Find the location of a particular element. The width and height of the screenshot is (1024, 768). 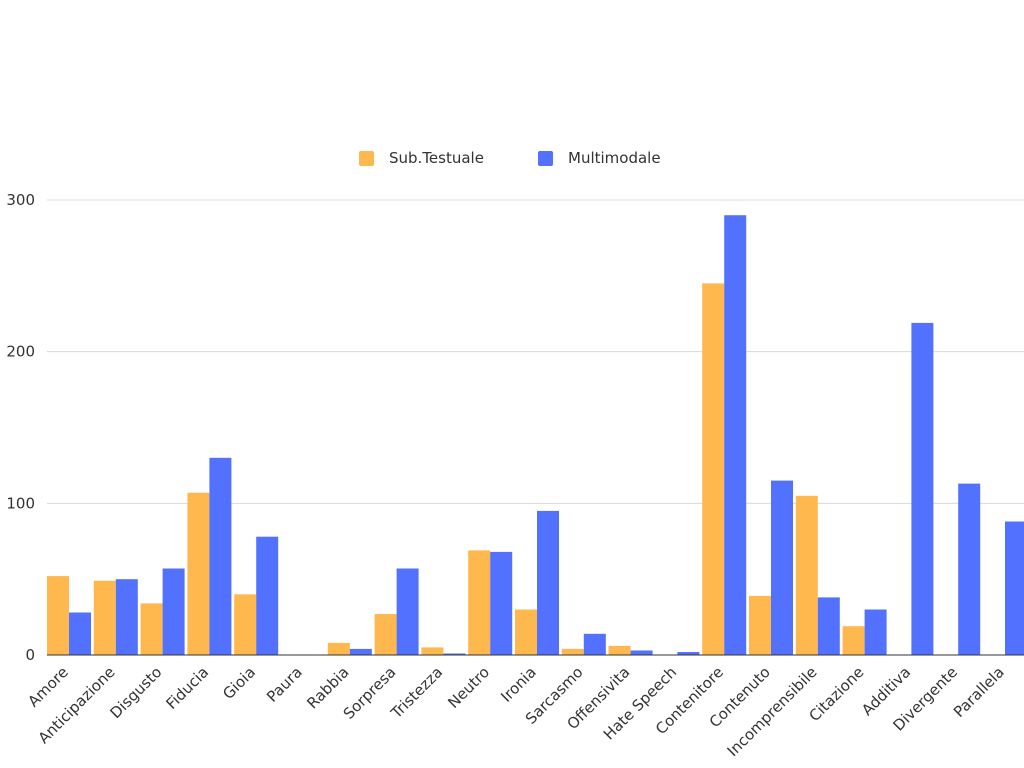

x-tick-label: Parallela is located at coordinates (979, 692).